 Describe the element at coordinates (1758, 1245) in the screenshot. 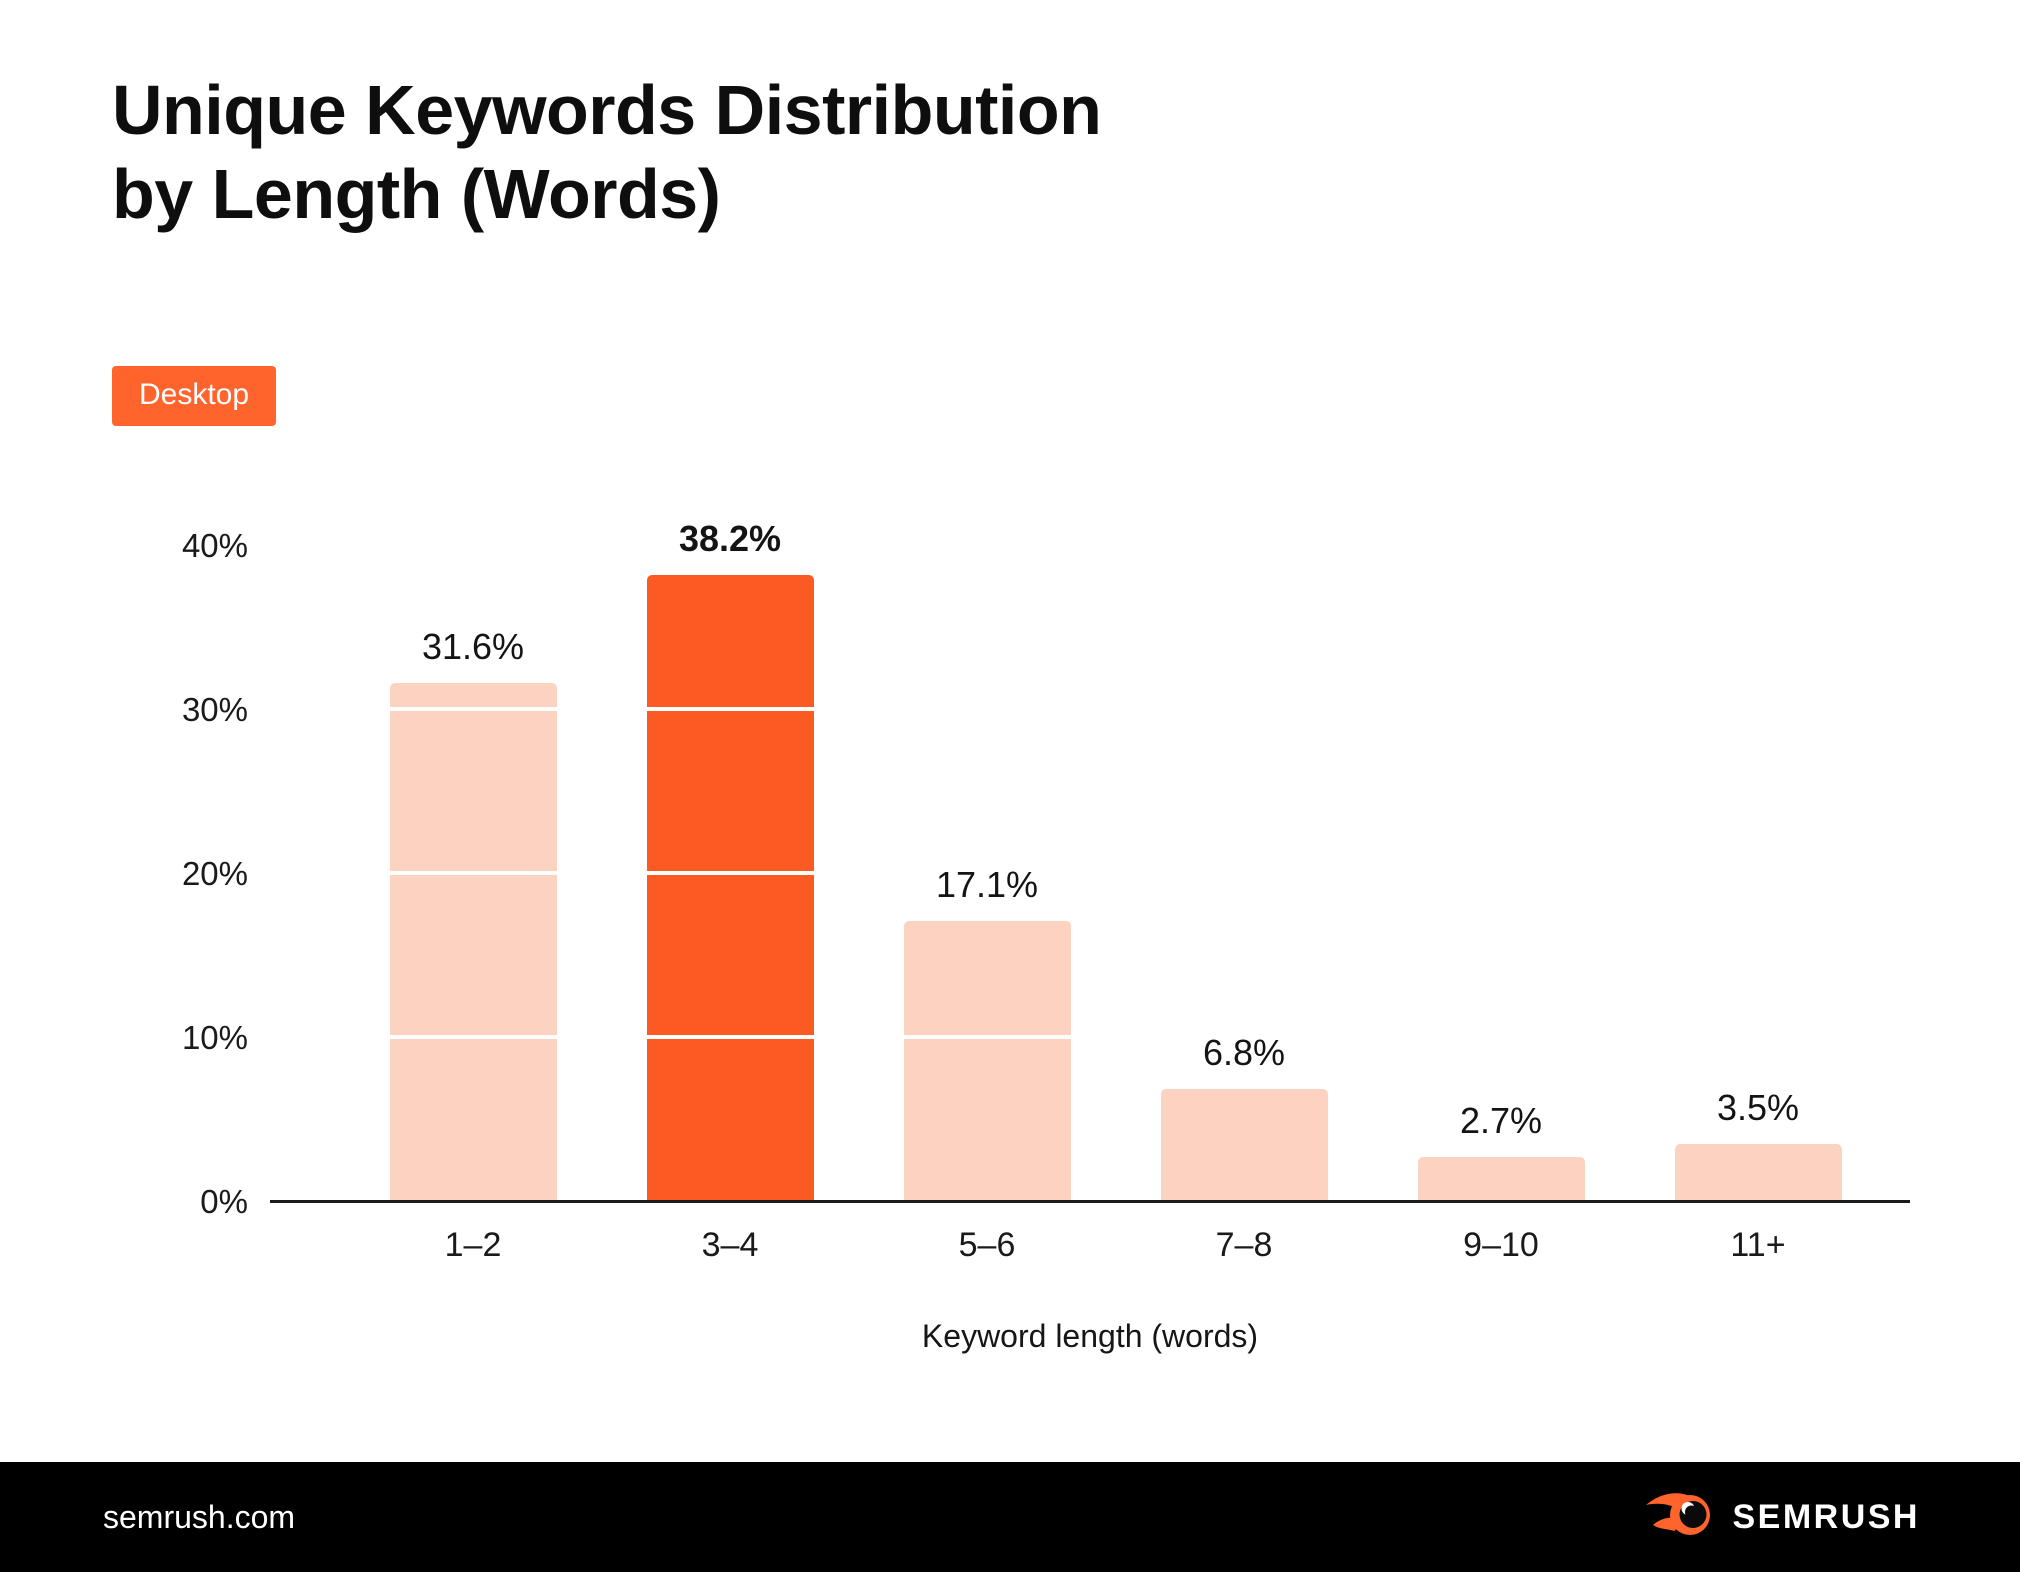

I see `x-tick-label: 11+` at that location.